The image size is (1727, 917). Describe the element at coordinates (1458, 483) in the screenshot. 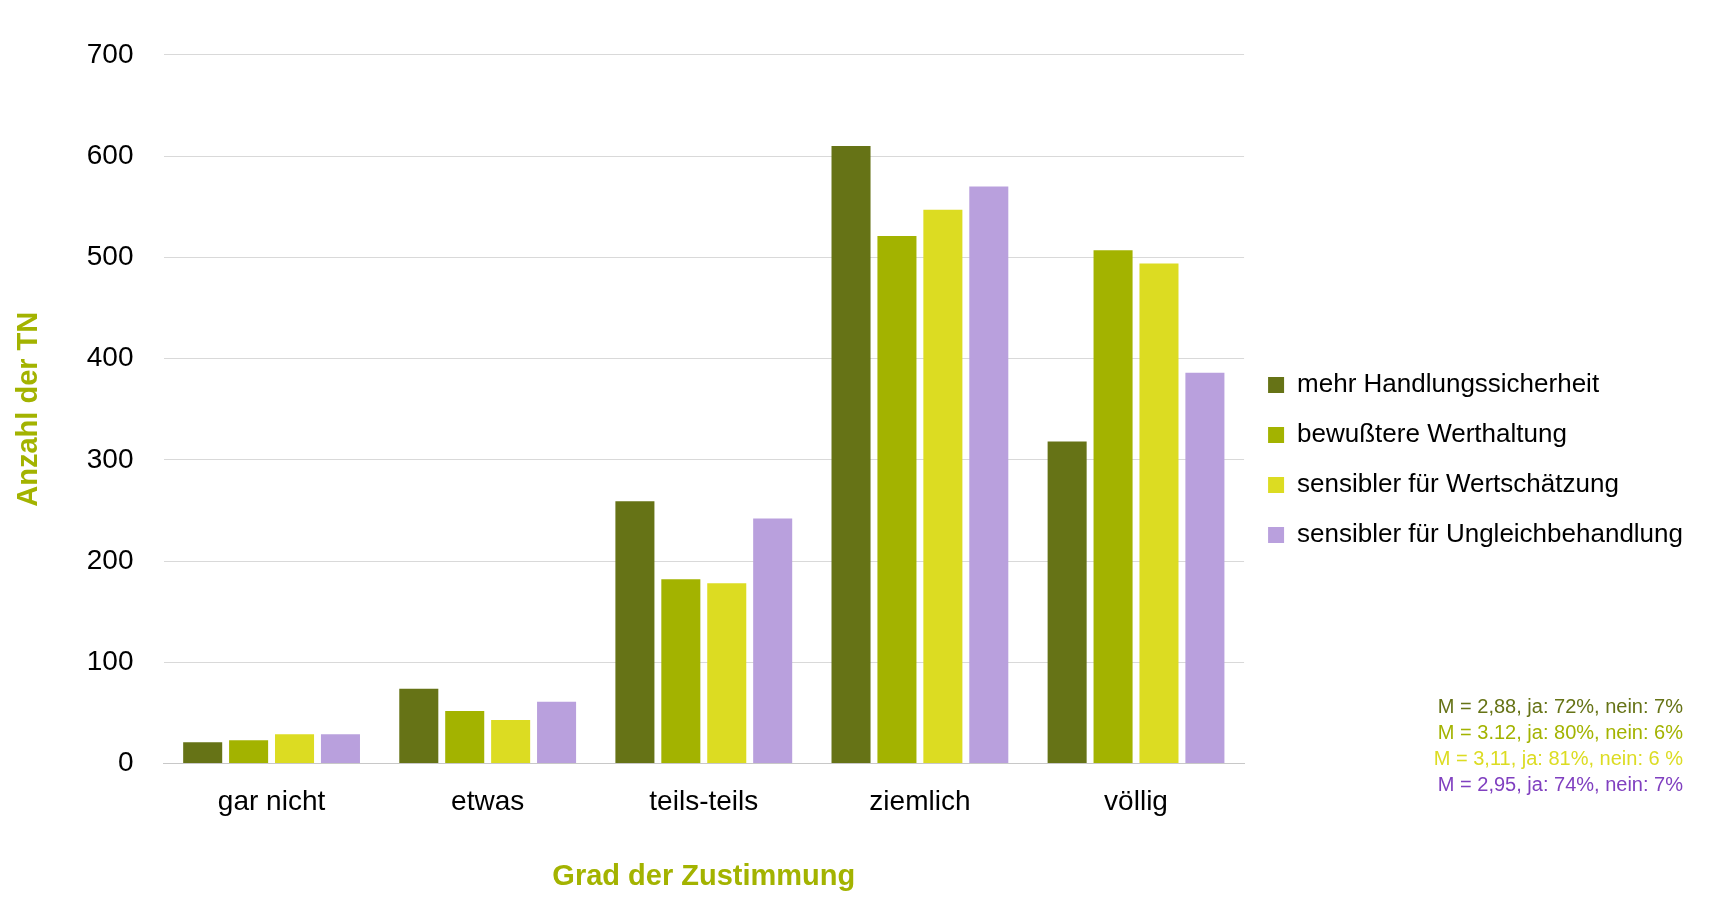

I see `legend-label: sensibler für Wertschätzung` at that location.